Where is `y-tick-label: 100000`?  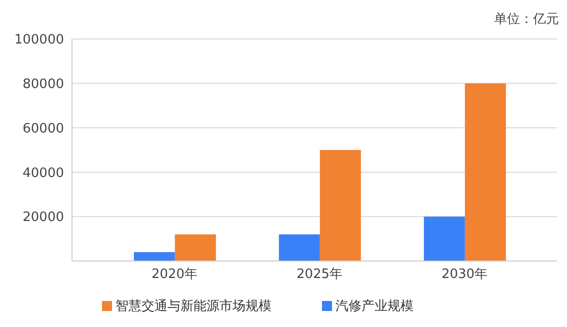
y-tick-label: 100000 is located at coordinates (39, 40).